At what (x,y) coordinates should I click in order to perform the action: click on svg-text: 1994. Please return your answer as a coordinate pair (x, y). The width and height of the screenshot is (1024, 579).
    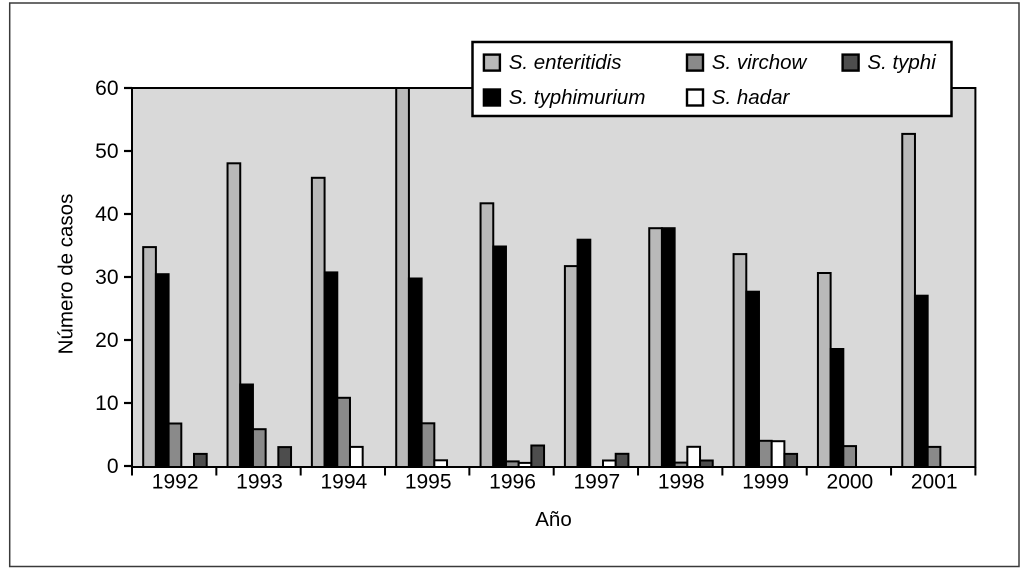
    Looking at the image, I should click on (343, 482).